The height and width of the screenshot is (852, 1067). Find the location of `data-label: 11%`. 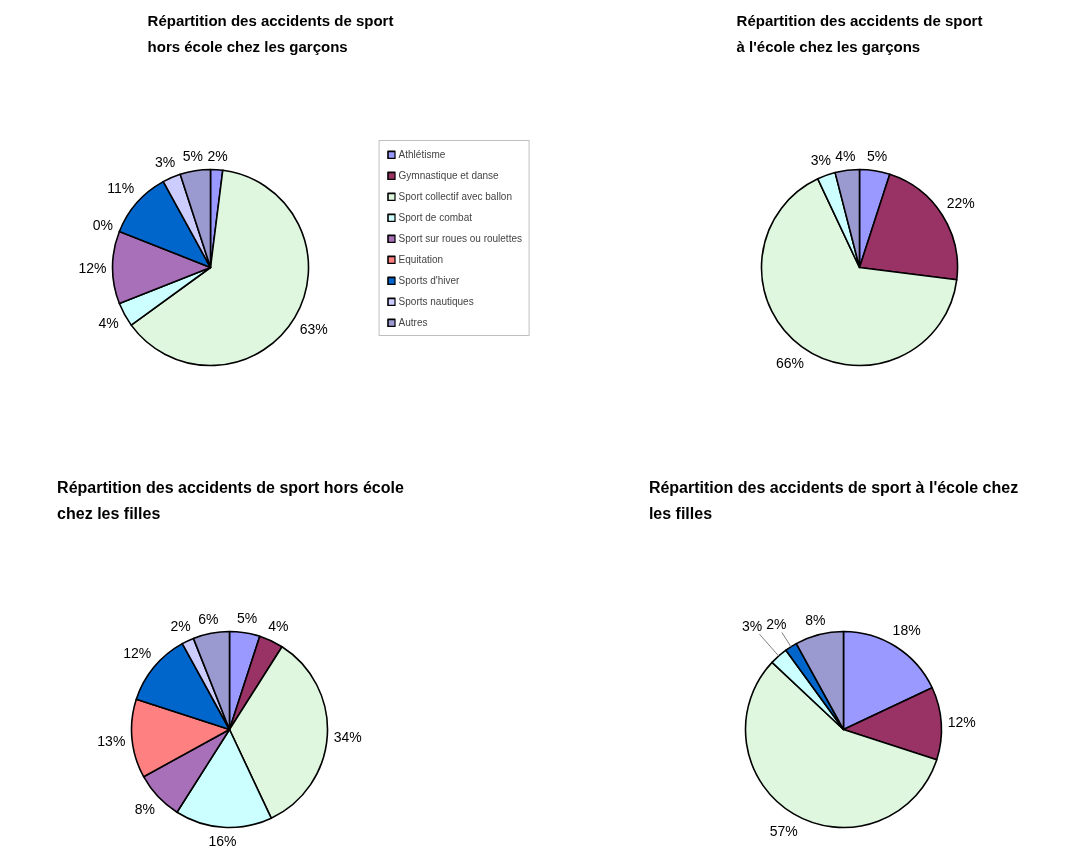

data-label: 11% is located at coordinates (121, 188).